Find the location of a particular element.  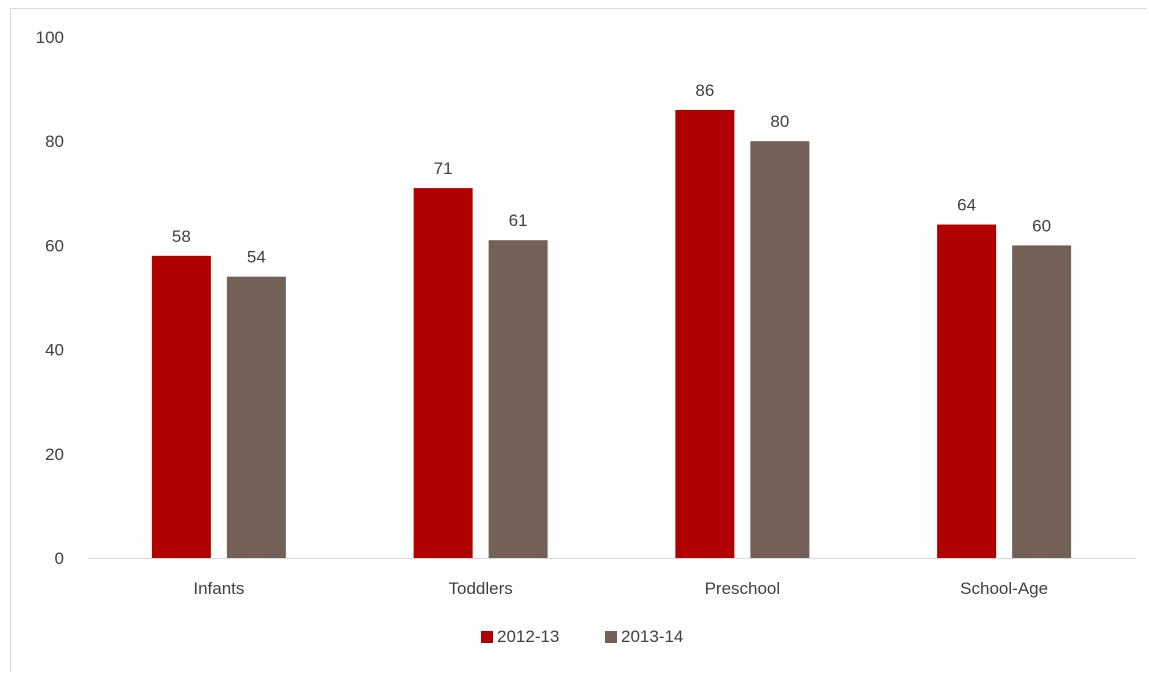

x-category-label: Toddlers is located at coordinates (480, 588).